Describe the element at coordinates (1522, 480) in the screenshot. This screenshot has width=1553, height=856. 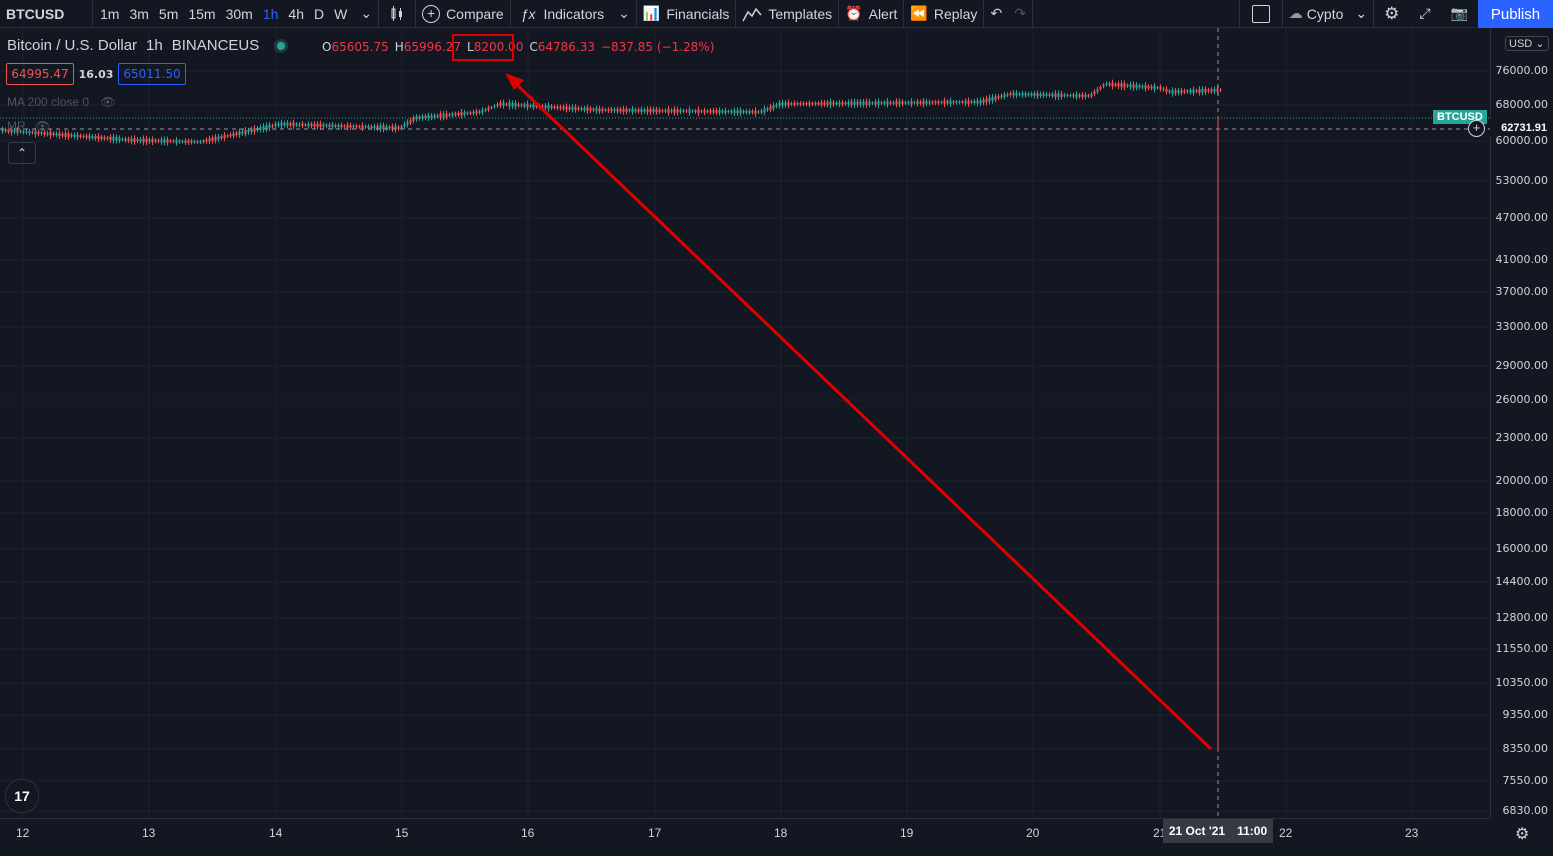
I see `price-tick-label: 20000.00` at that location.